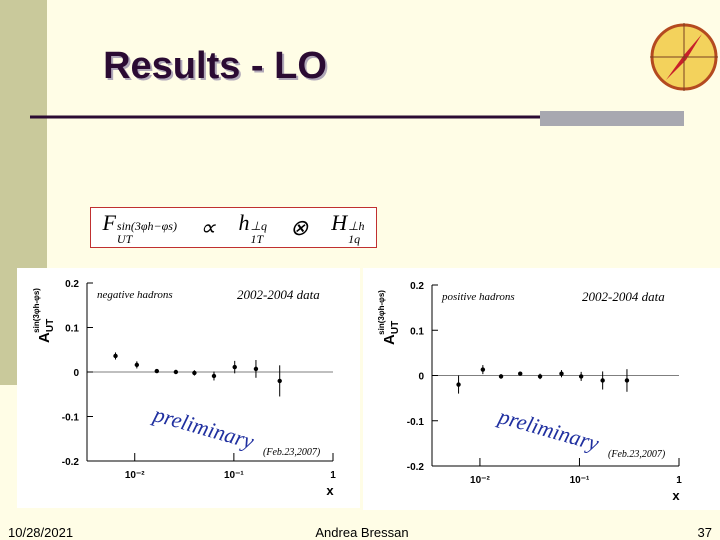  What do you see at coordinates (257, 238) in the screenshot?
I see `formula-sub: 1T` at bounding box center [257, 238].